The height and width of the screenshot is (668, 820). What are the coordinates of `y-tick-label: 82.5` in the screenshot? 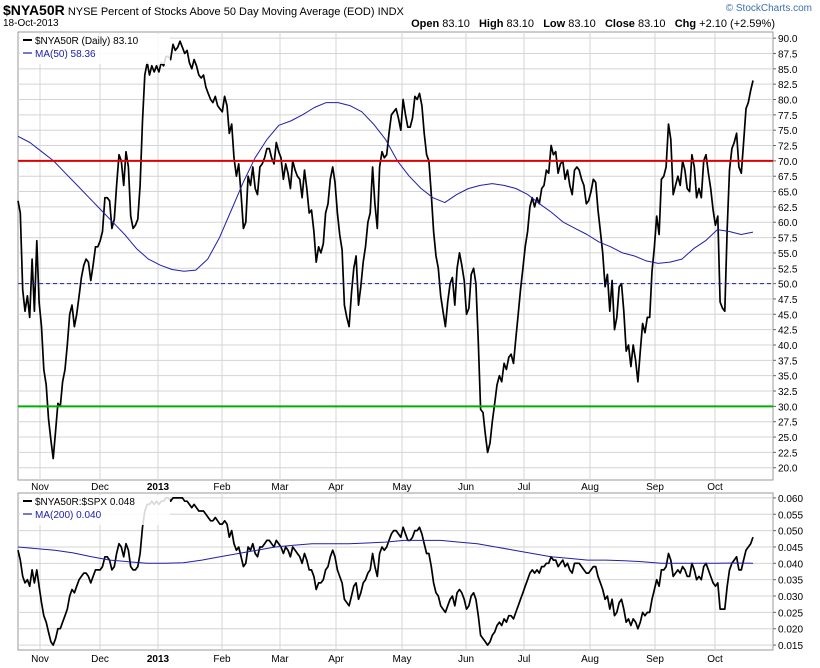 It's located at (788, 85).